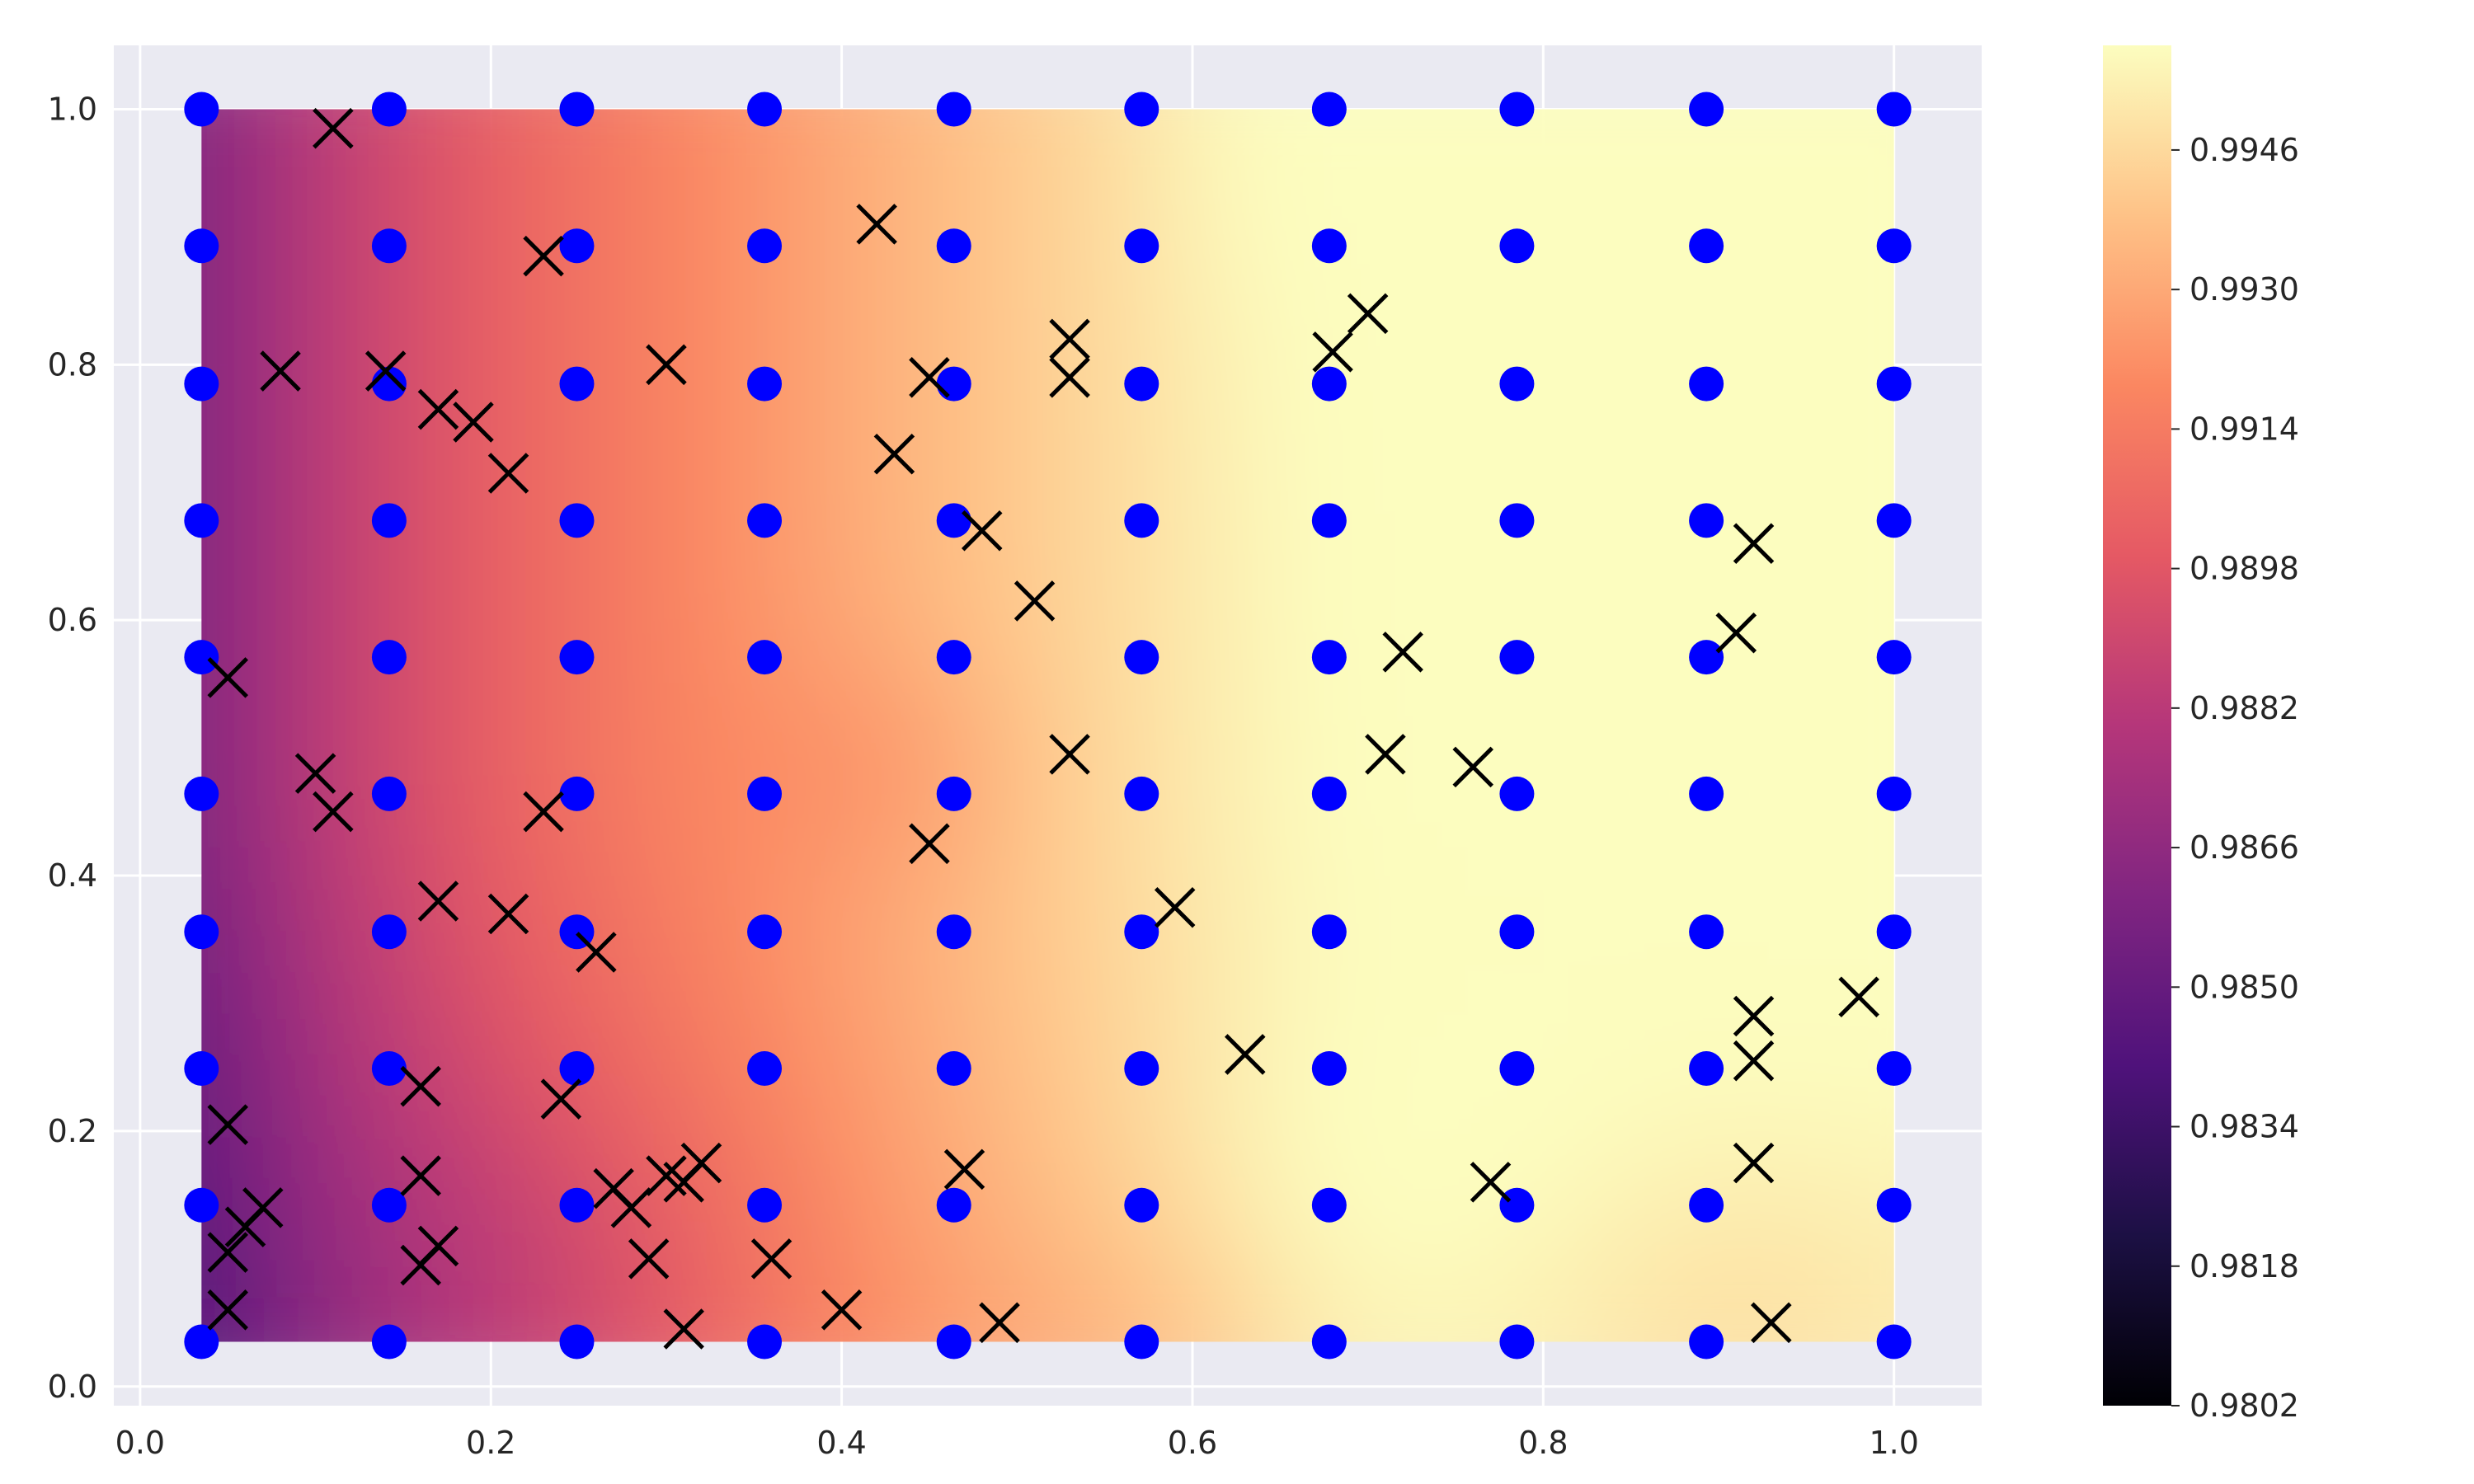 The width and height of the screenshot is (2474, 1484). What do you see at coordinates (2244, 708) in the screenshot?
I see `colorbar-tick-label: 0.9882` at bounding box center [2244, 708].